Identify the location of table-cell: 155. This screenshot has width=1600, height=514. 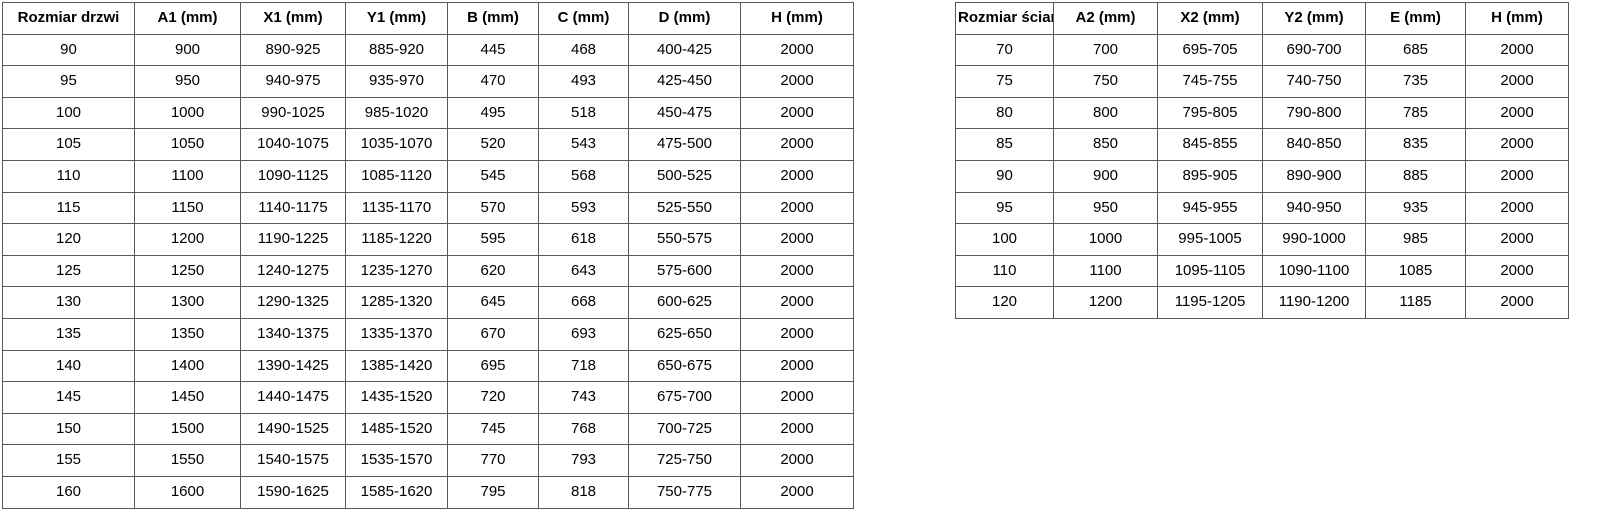
(68, 460).